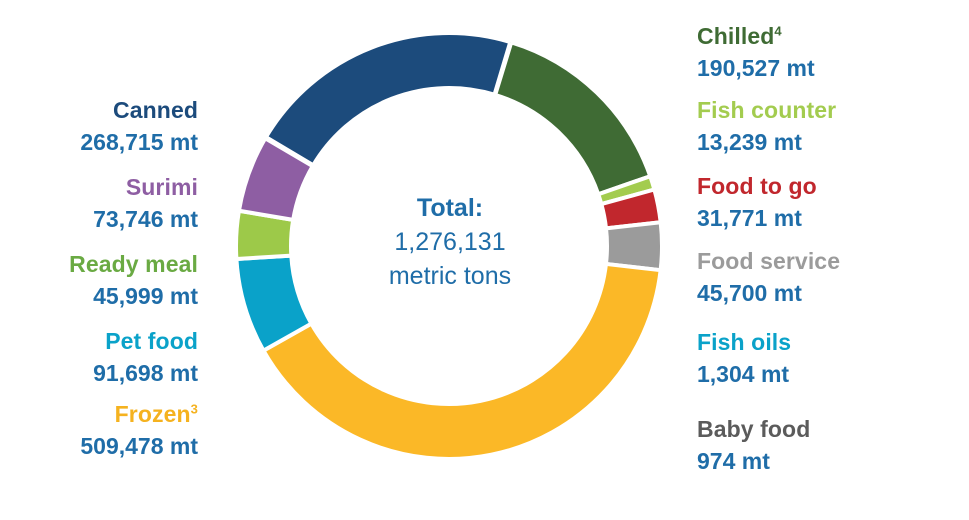  I want to click on center-total: Total: 1,276,131 metric tons, so click(450, 242).